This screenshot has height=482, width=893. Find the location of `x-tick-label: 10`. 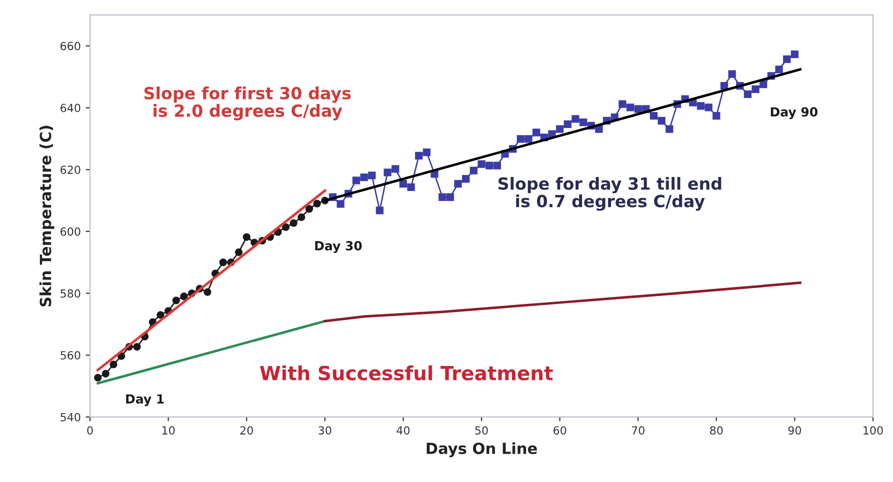

x-tick-label: 10 is located at coordinates (168, 430).